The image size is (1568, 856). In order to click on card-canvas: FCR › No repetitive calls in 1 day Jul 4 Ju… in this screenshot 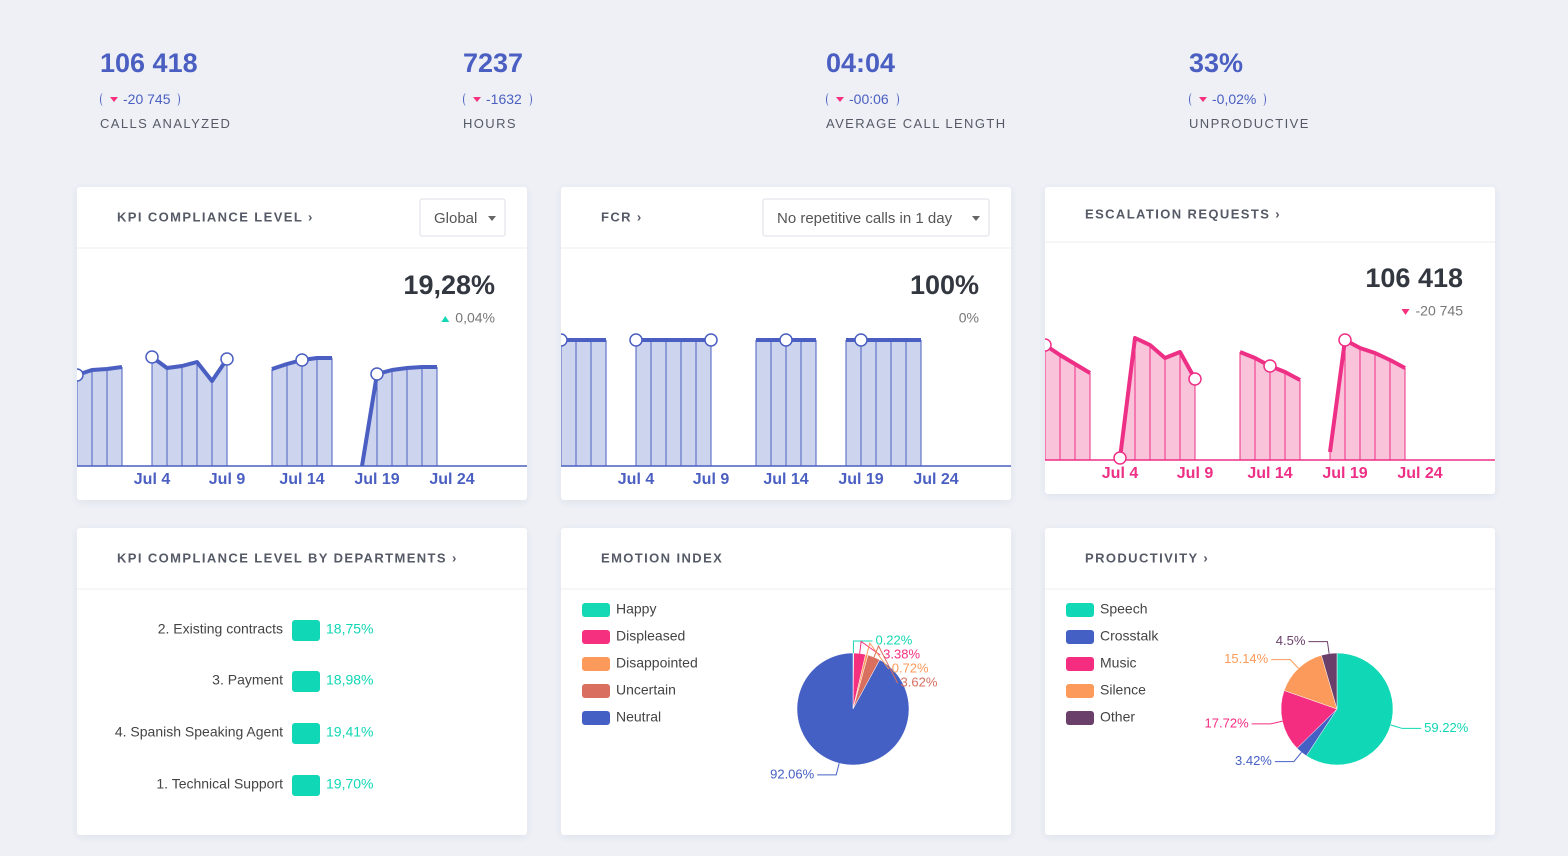, I will do `click(786, 343)`.